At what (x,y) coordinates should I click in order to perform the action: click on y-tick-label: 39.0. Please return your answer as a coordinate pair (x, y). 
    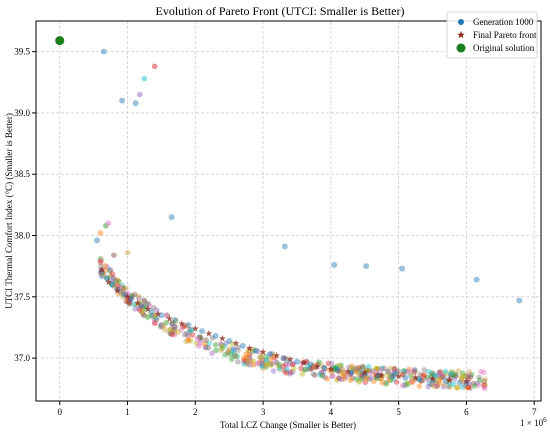
    Looking at the image, I should click on (22, 113).